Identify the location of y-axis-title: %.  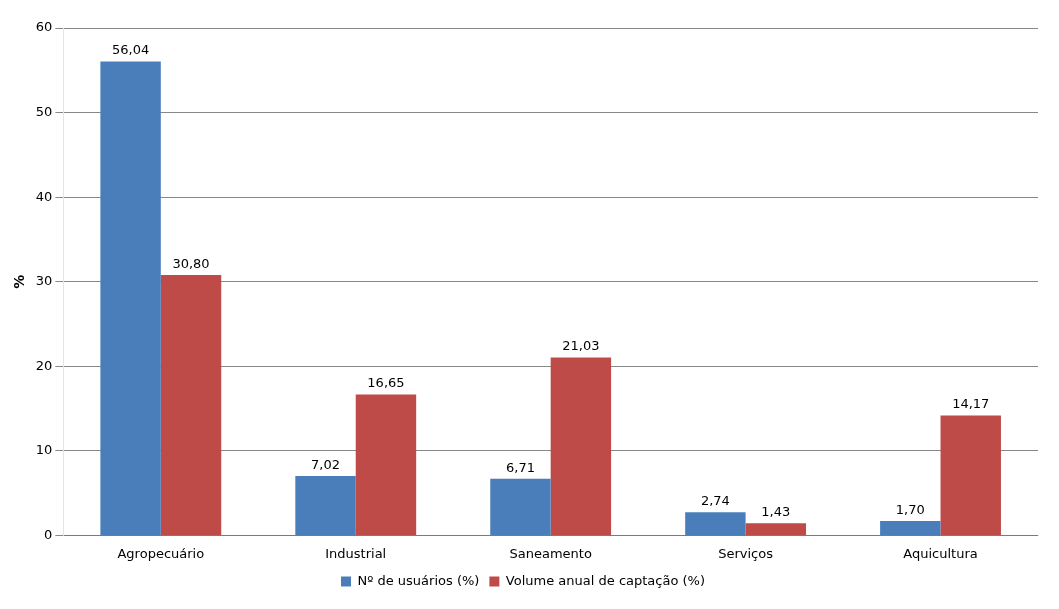
(19, 281).